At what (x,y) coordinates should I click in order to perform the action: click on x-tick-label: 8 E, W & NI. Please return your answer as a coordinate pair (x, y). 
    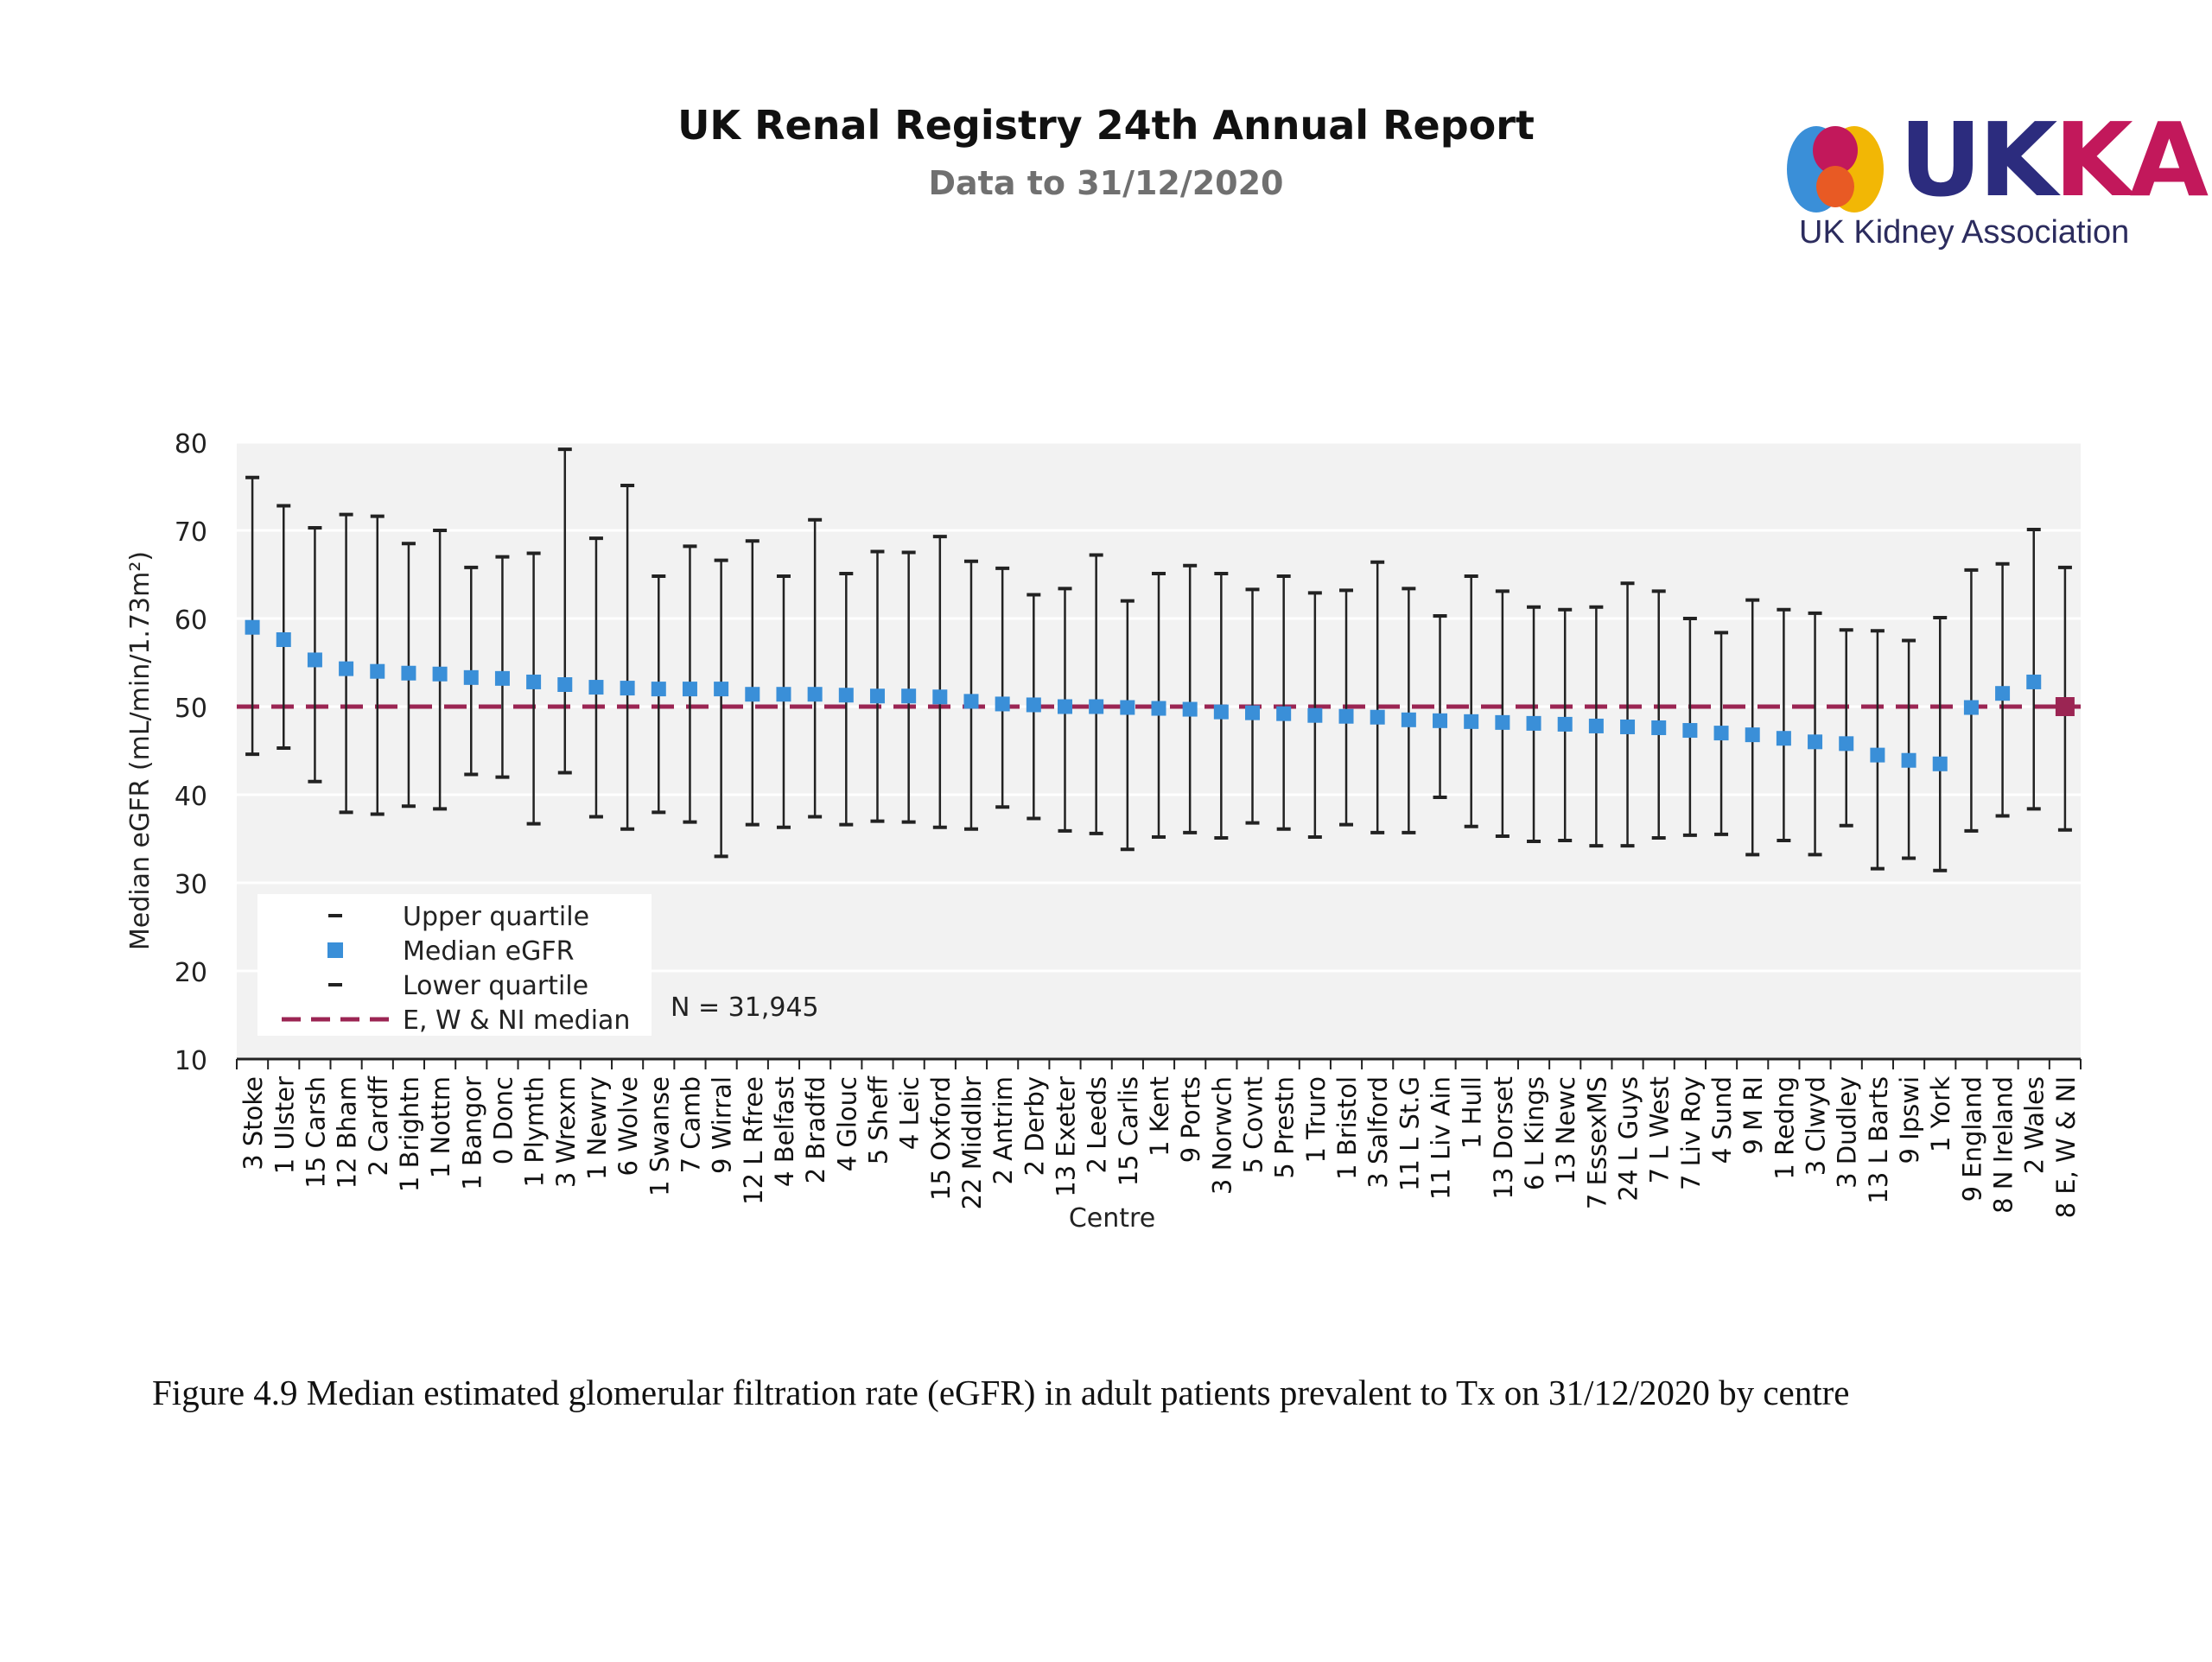
    Looking at the image, I should click on (2066, 1147).